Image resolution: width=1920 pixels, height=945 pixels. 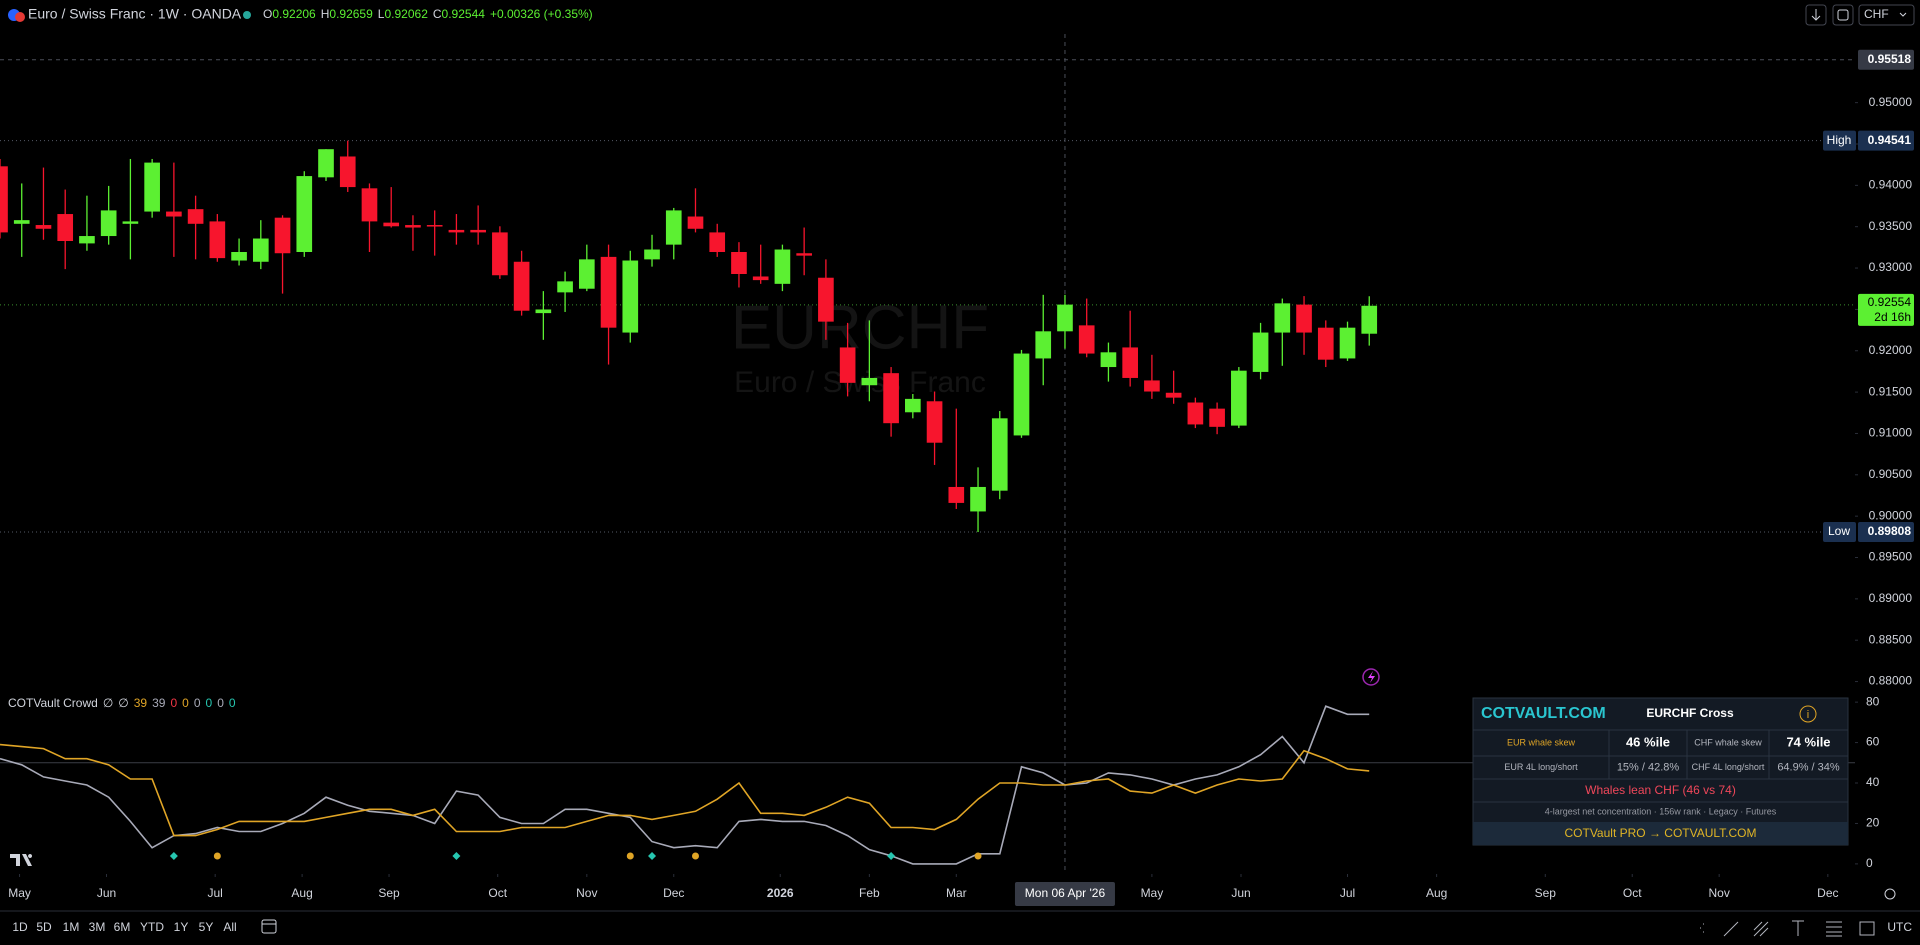 I want to click on download-button, so click(x=1816, y=15).